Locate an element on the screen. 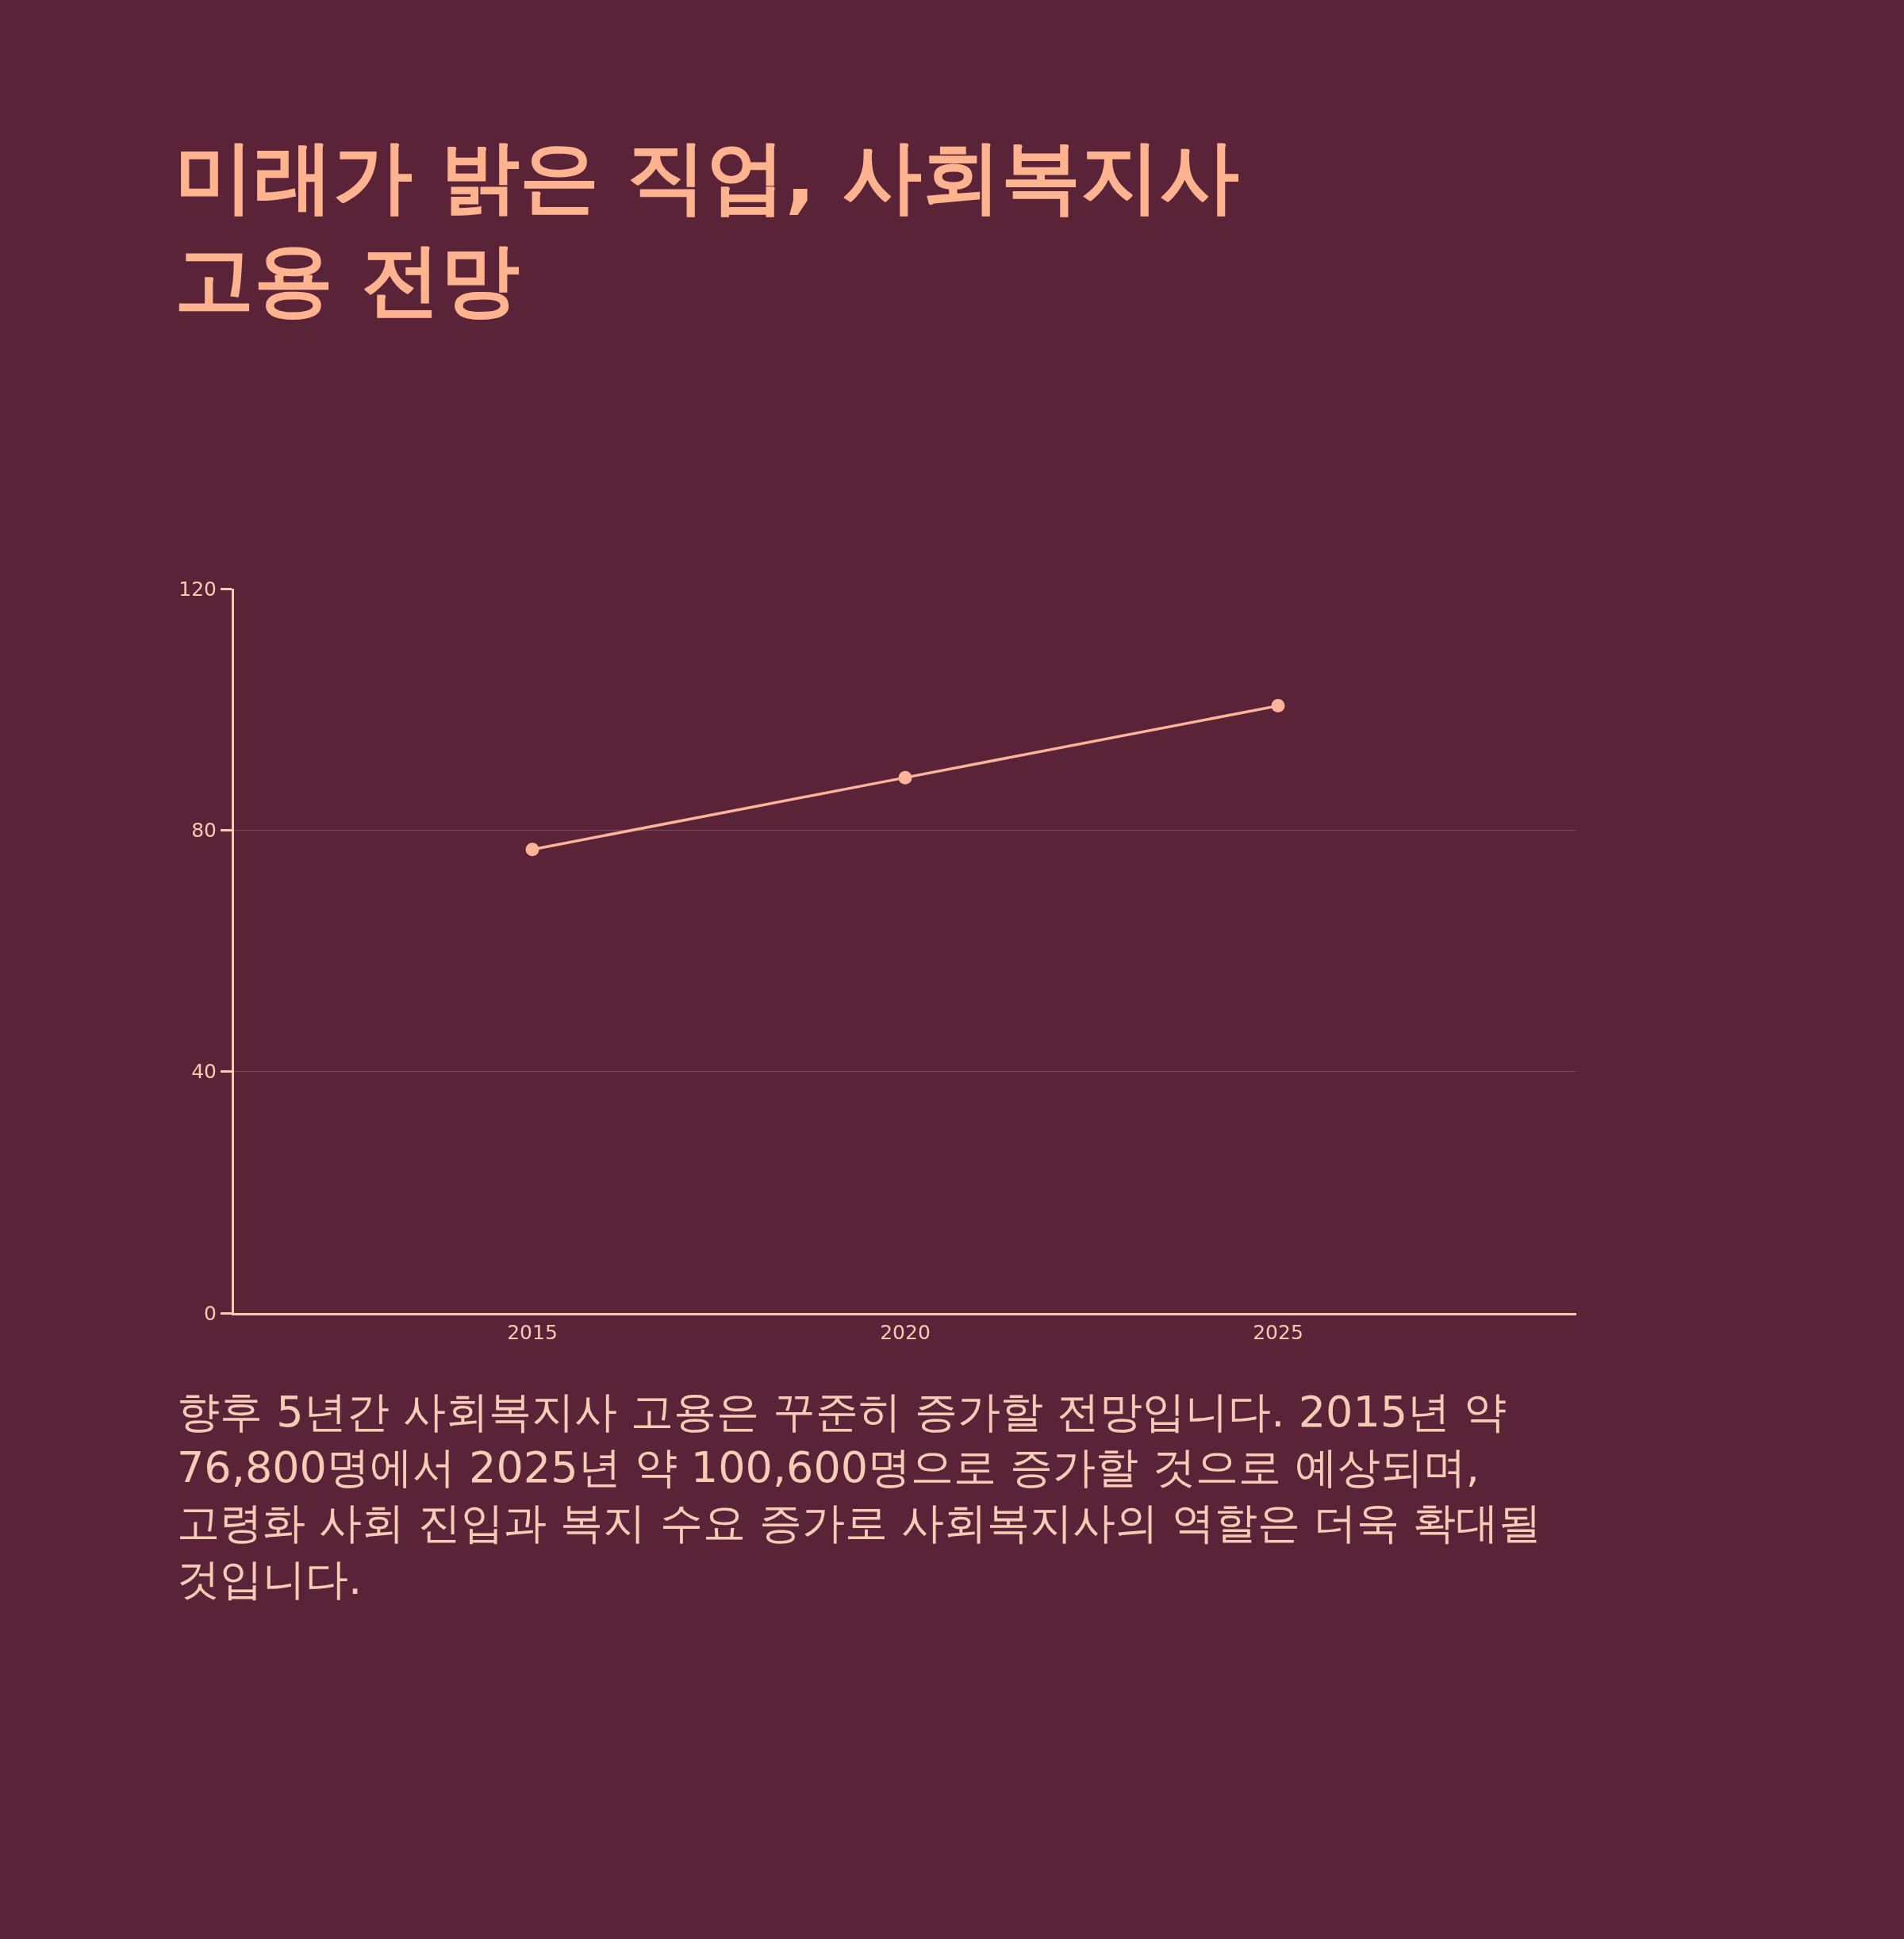 The width and height of the screenshot is (1904, 1939). y-tick-label: 120 is located at coordinates (197, 589).